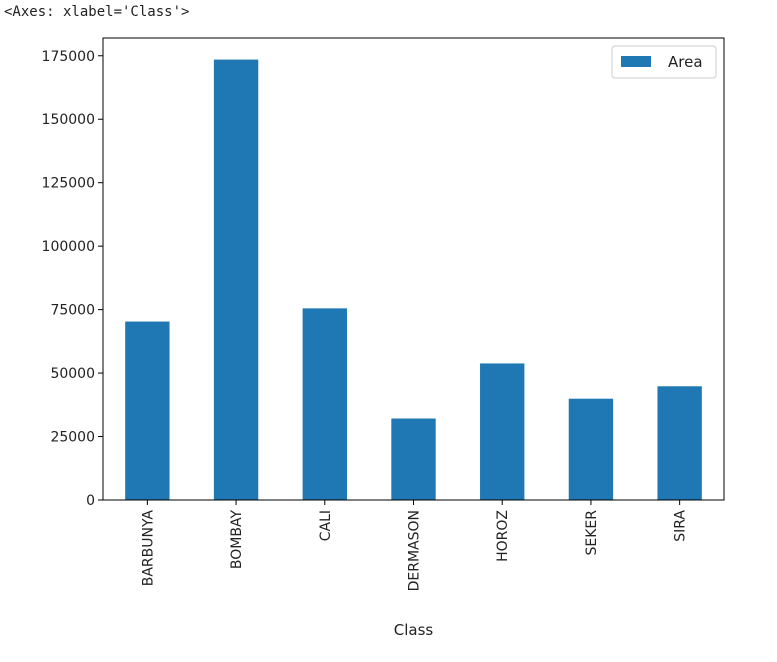  What do you see at coordinates (68, 247) in the screenshot?
I see `y-tick-label: 100000` at bounding box center [68, 247].